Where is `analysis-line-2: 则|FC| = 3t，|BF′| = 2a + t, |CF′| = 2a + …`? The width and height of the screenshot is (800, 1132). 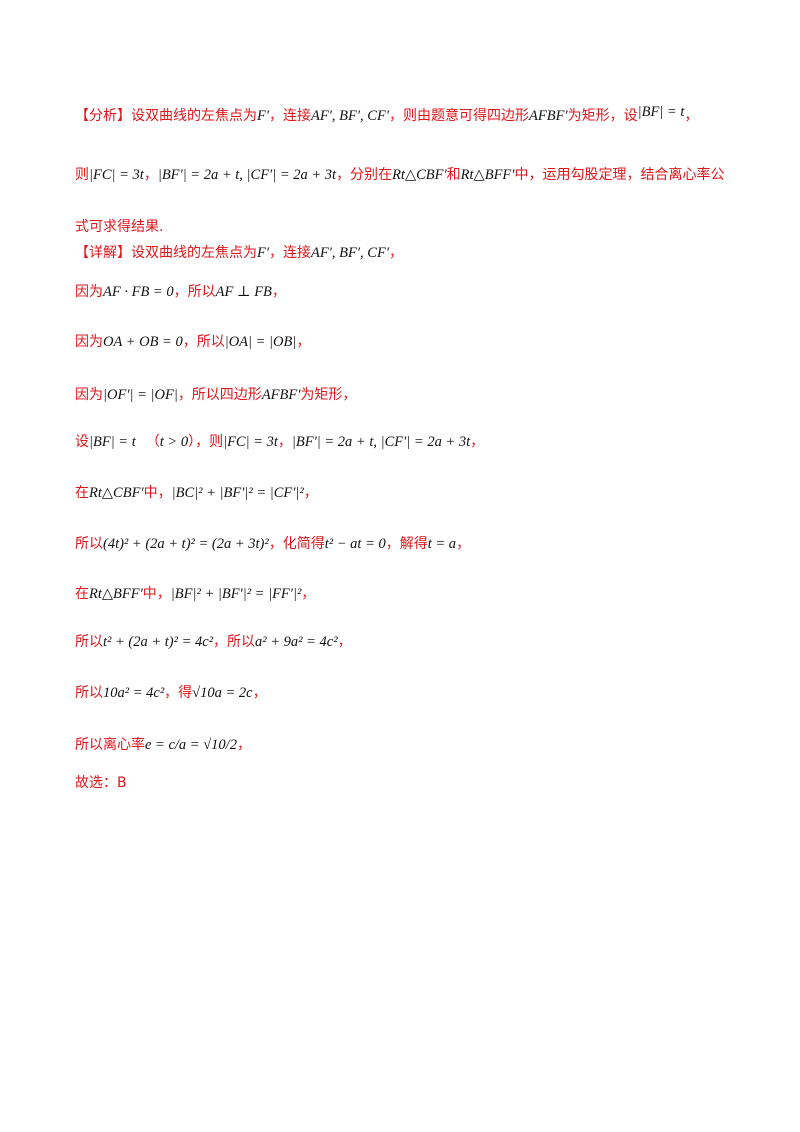
analysis-line-2: 则|FC| = 3t，|BF′| = 2a + t, |CF′| = 2a + … is located at coordinates (399, 175).